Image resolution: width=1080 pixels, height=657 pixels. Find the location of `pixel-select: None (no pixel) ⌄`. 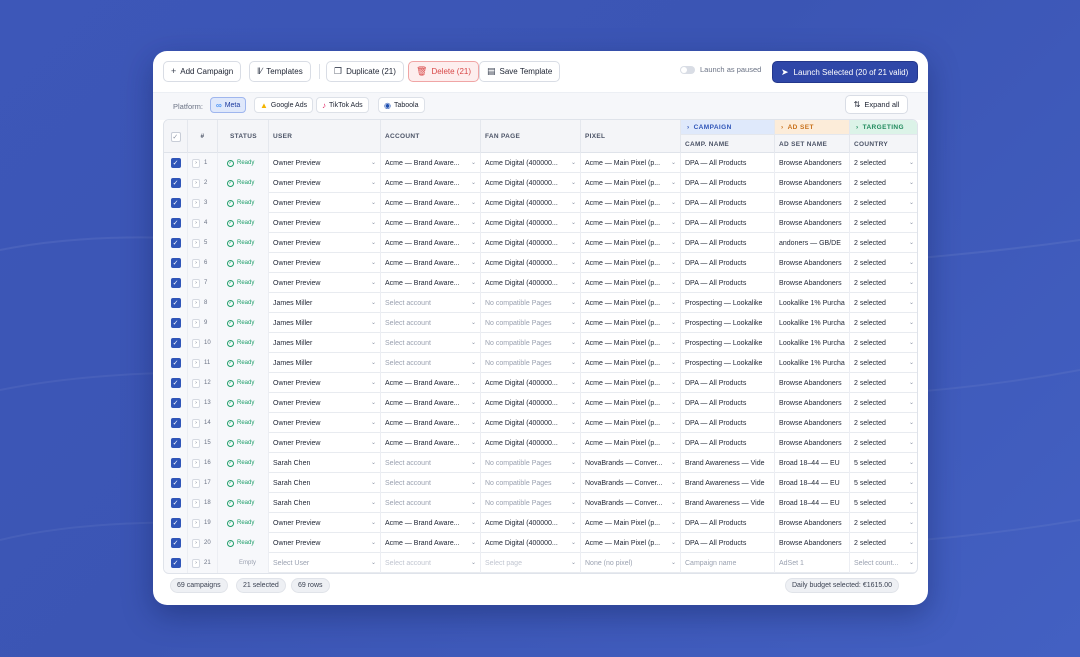

pixel-select: None (no pixel) ⌄ is located at coordinates (631, 563).